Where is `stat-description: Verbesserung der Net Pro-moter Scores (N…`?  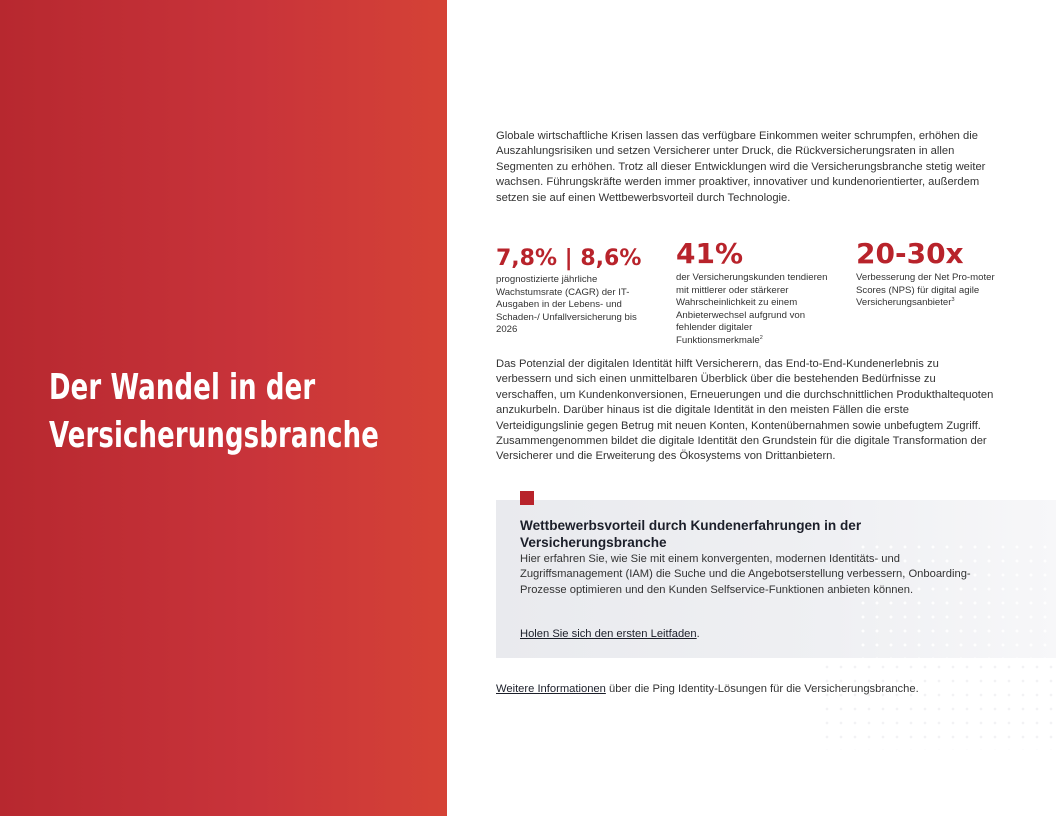 stat-description: Verbesserung der Net Pro-moter Scores (N… is located at coordinates (936, 291).